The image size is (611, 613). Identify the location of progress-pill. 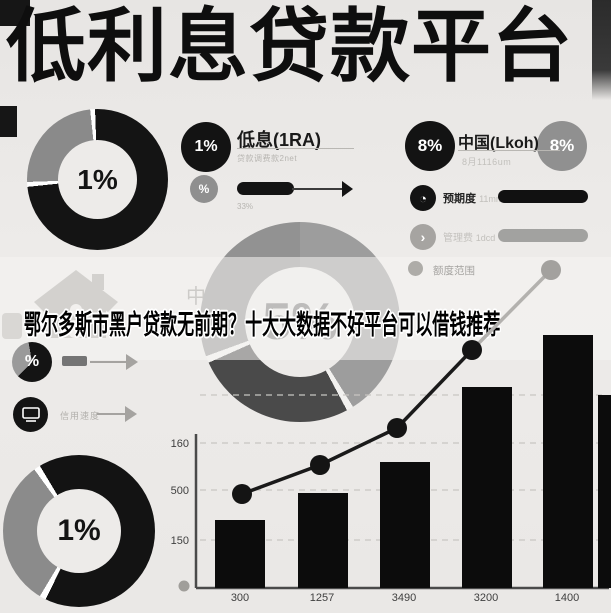
(265, 188).